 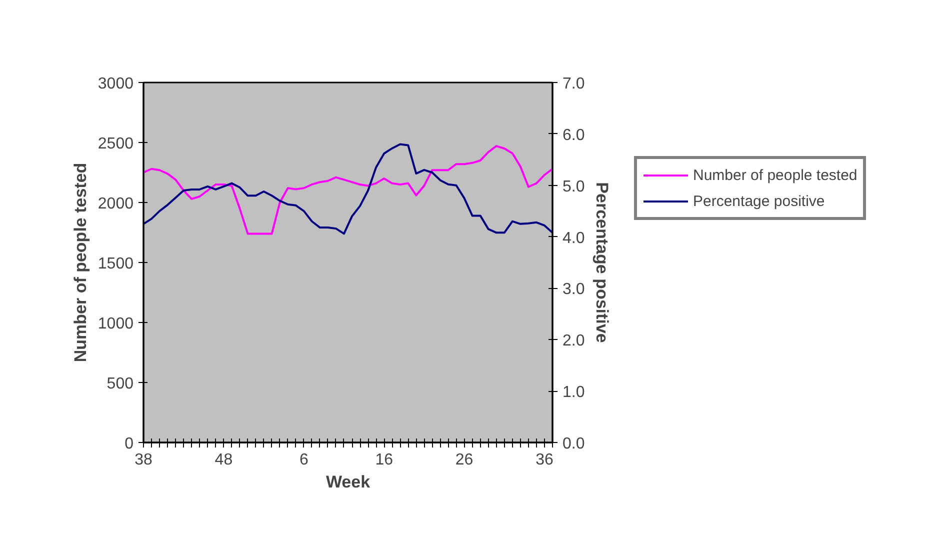 What do you see at coordinates (573, 289) in the screenshot?
I see `y2-tick-label: 3.0` at bounding box center [573, 289].